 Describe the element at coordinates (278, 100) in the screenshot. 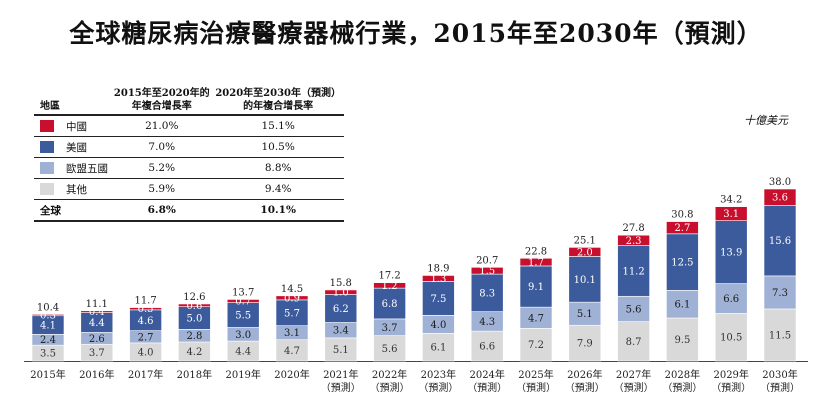

I see `cagr-2020-2030-header: 2020年至2030年（預測） 的年複合增長率` at that location.